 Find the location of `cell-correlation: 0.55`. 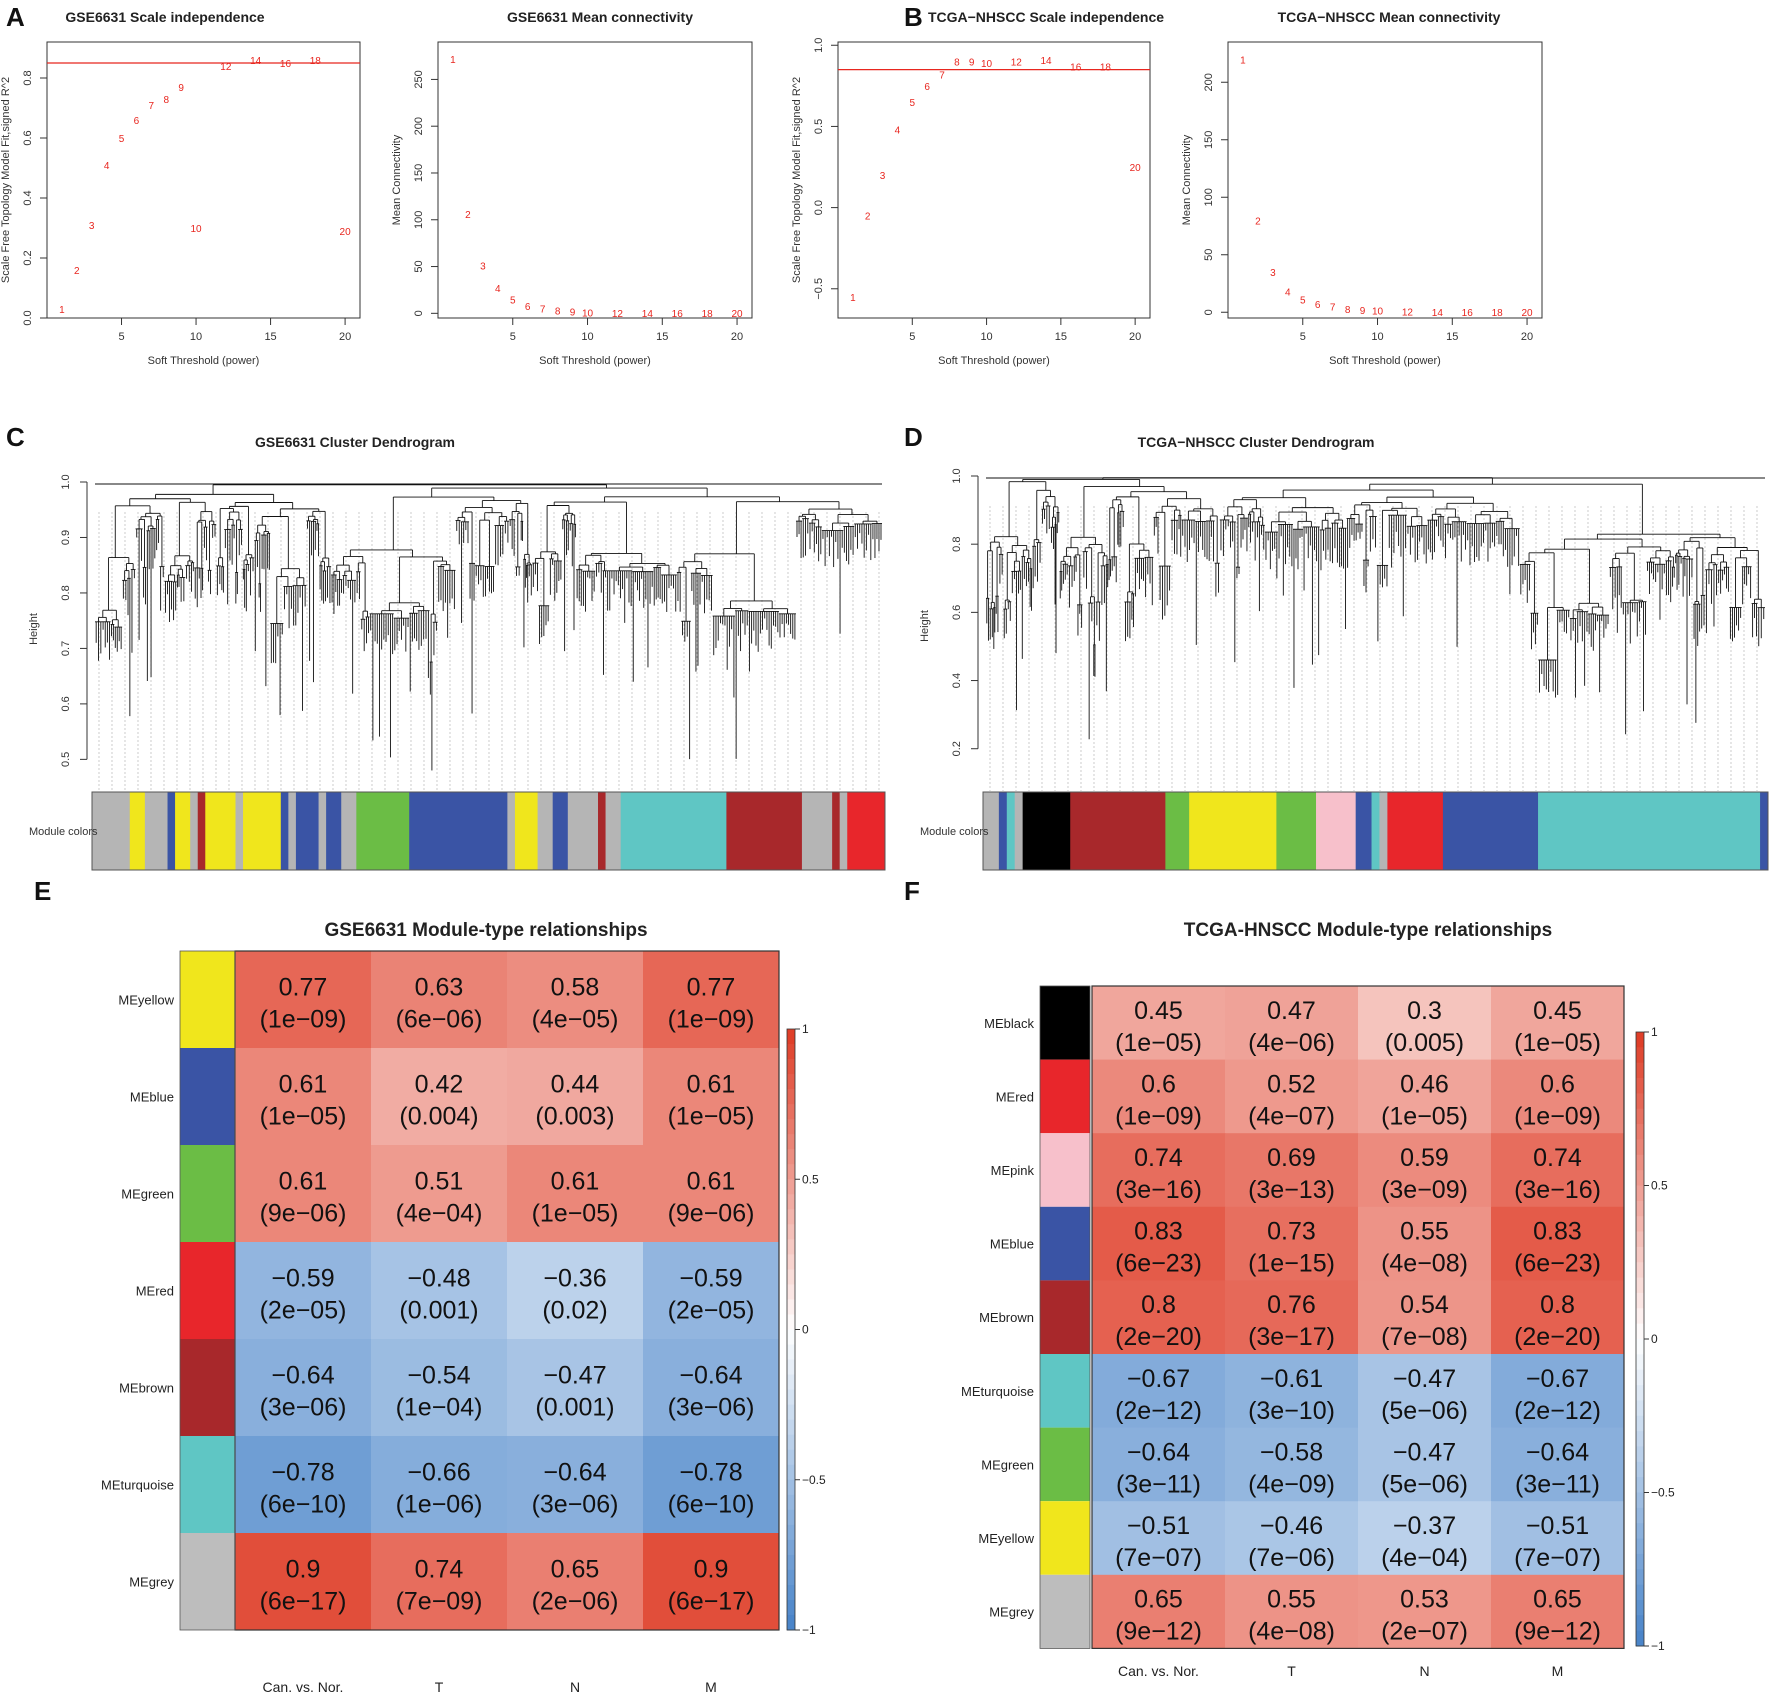

cell-correlation: 0.55 is located at coordinates (1291, 1600).